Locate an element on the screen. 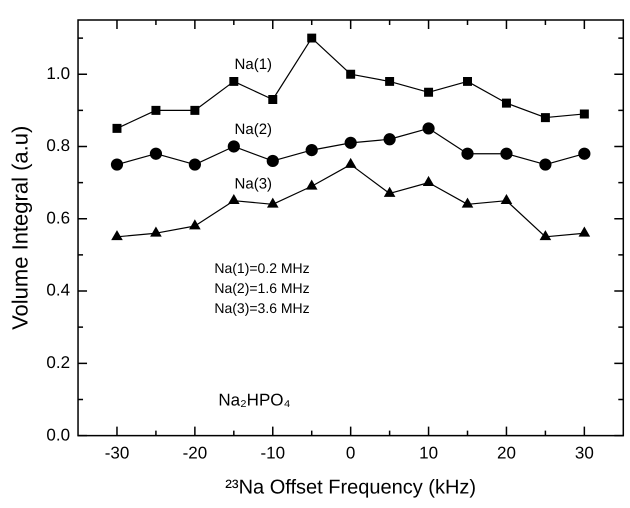 Image resolution: width=630 pixels, height=508 pixels. x-tick-label: 20 is located at coordinates (506, 452).